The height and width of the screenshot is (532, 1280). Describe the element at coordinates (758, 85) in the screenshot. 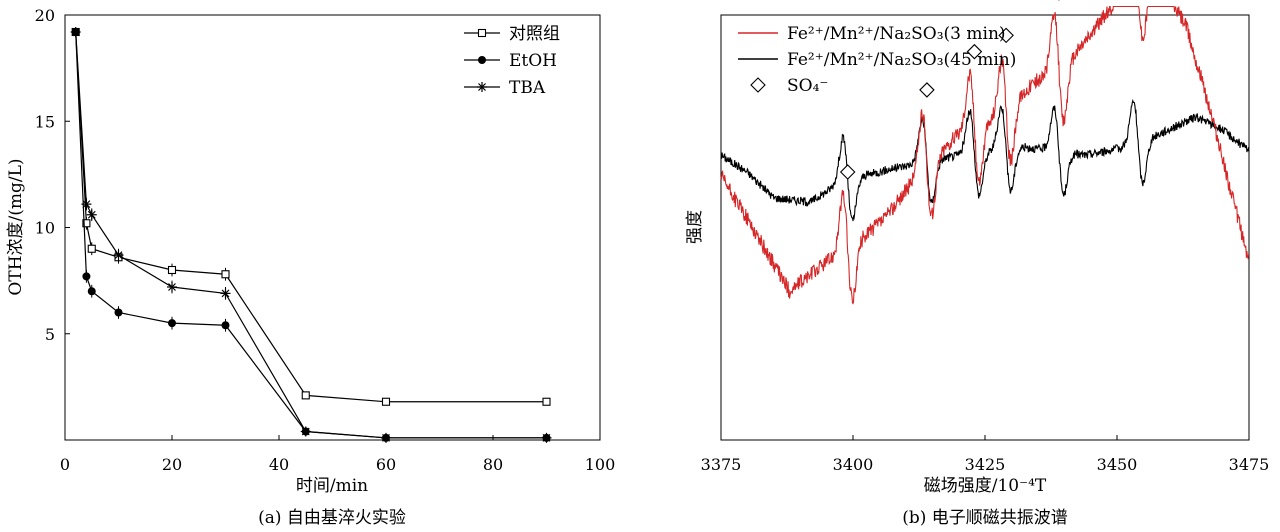

I see `chart-b-legend-diamond` at that location.